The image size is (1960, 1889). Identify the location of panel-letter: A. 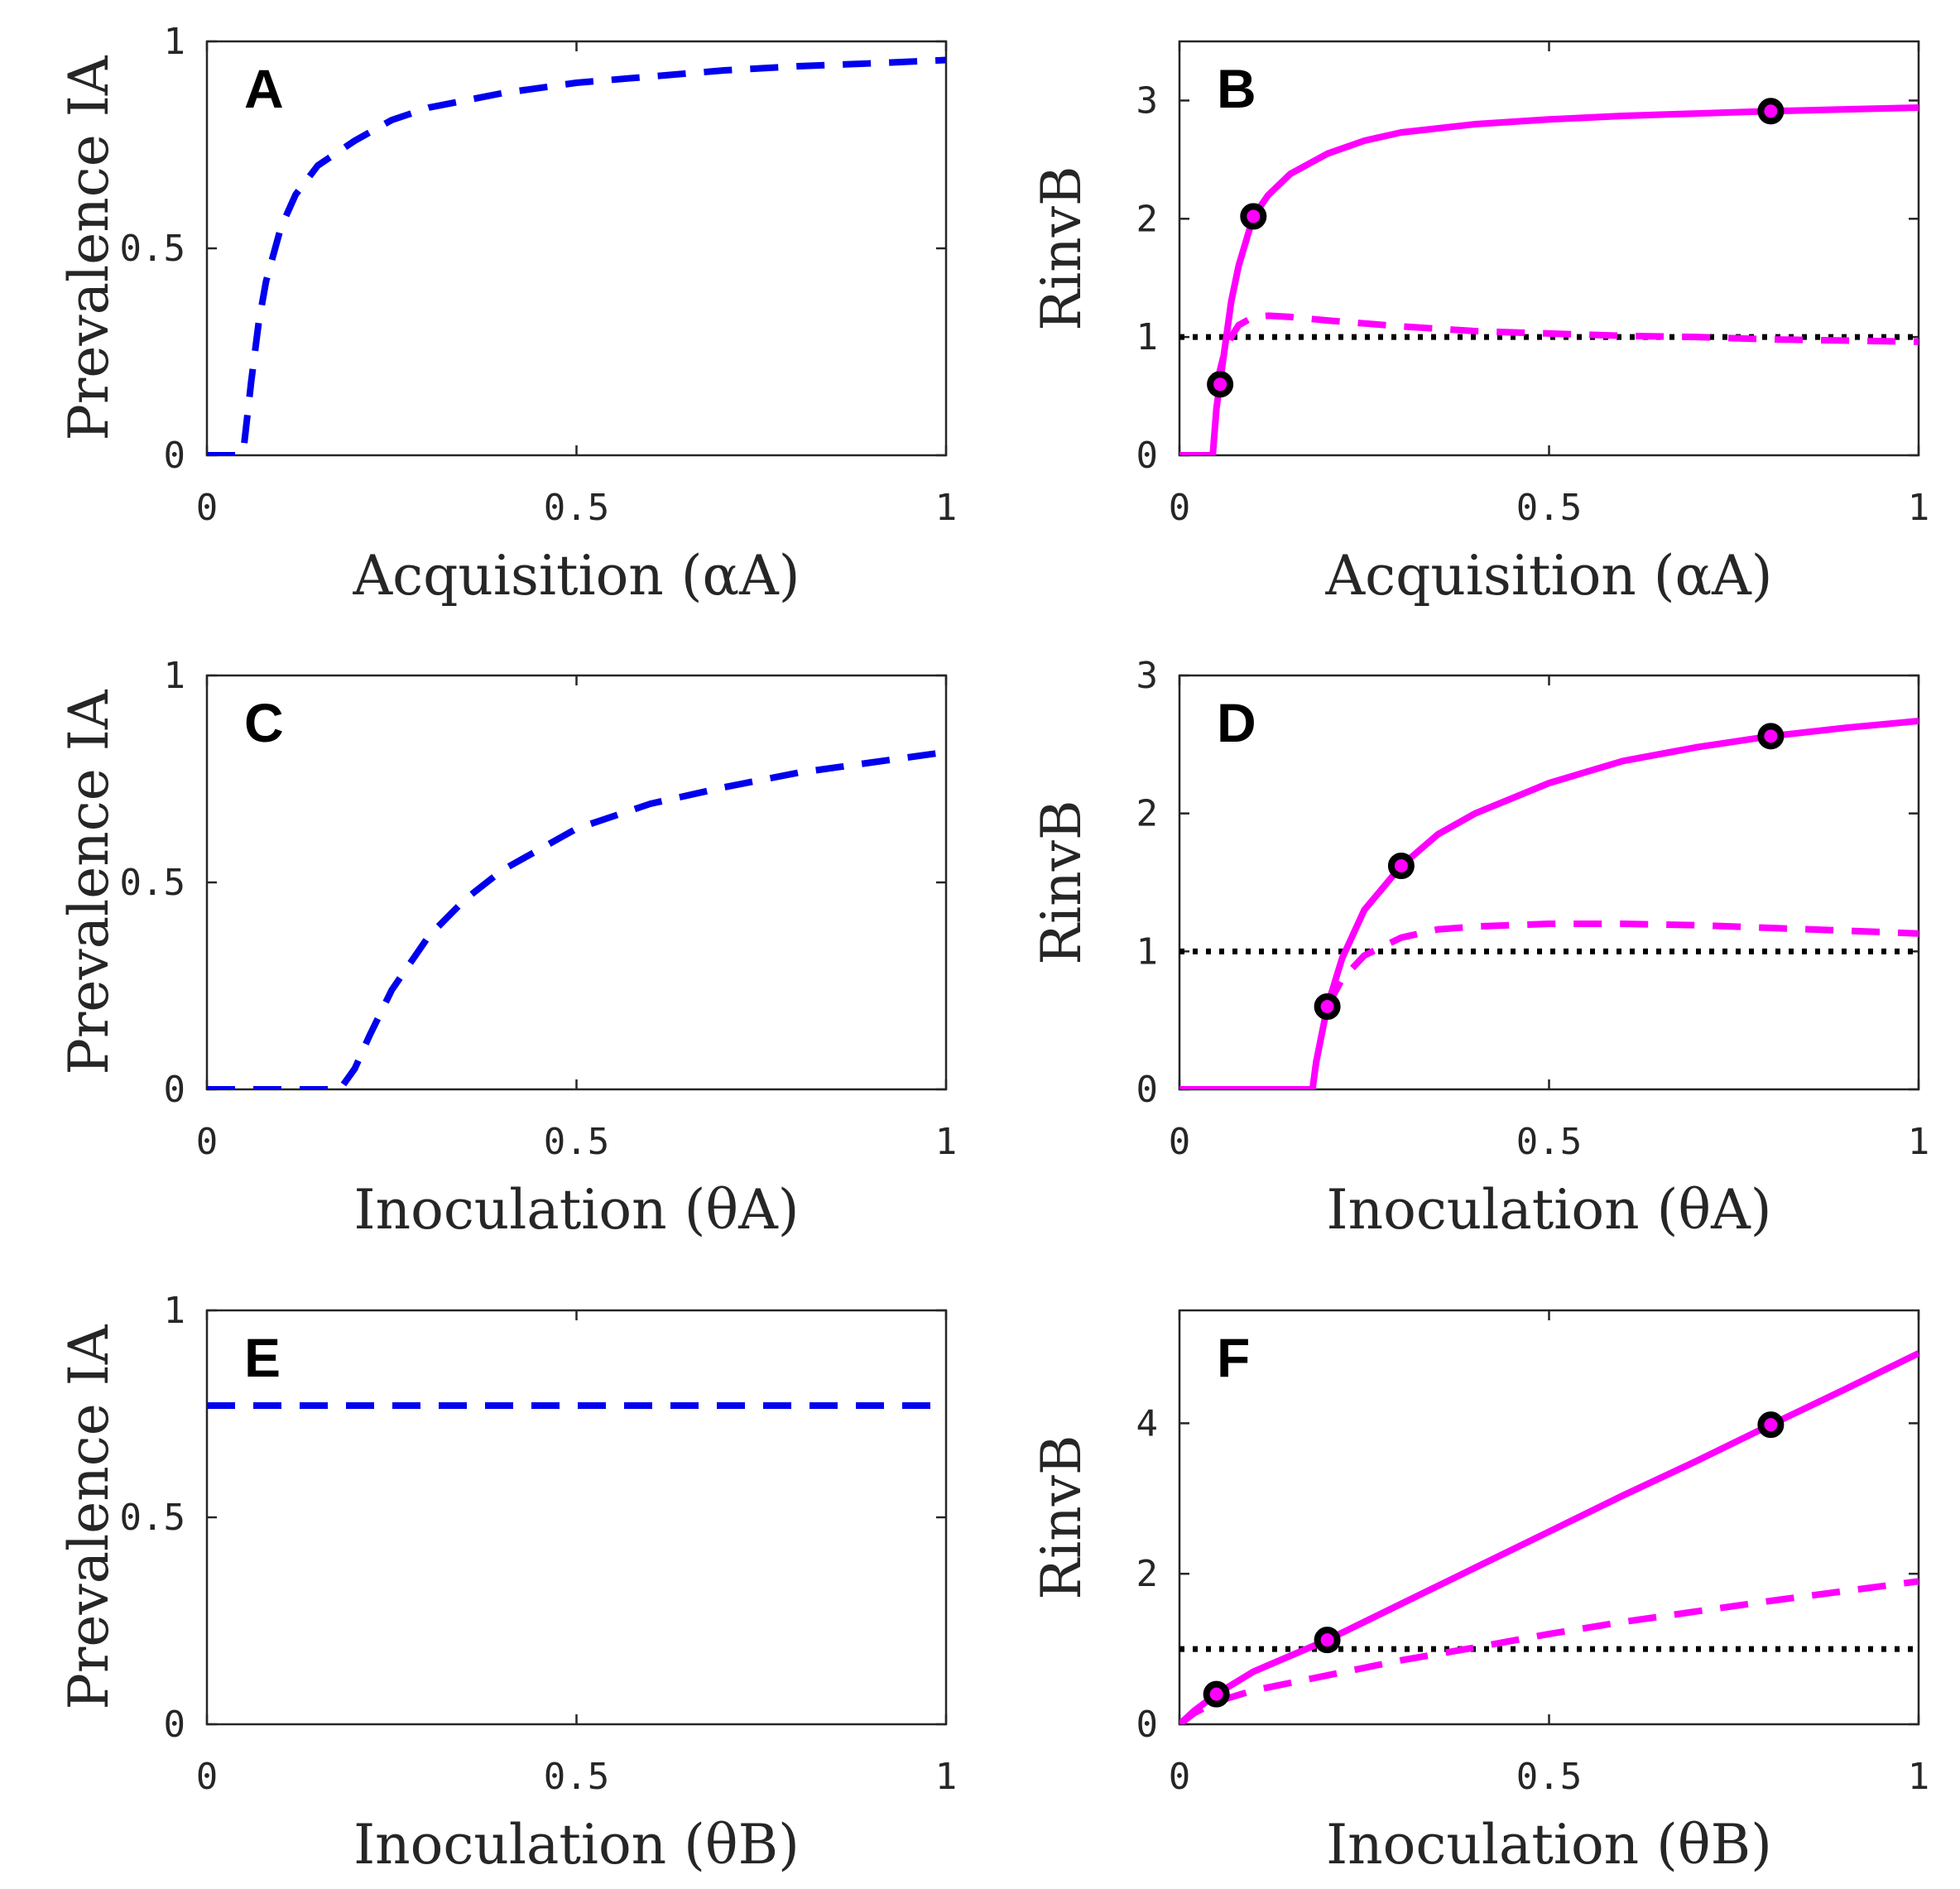
(264, 89).